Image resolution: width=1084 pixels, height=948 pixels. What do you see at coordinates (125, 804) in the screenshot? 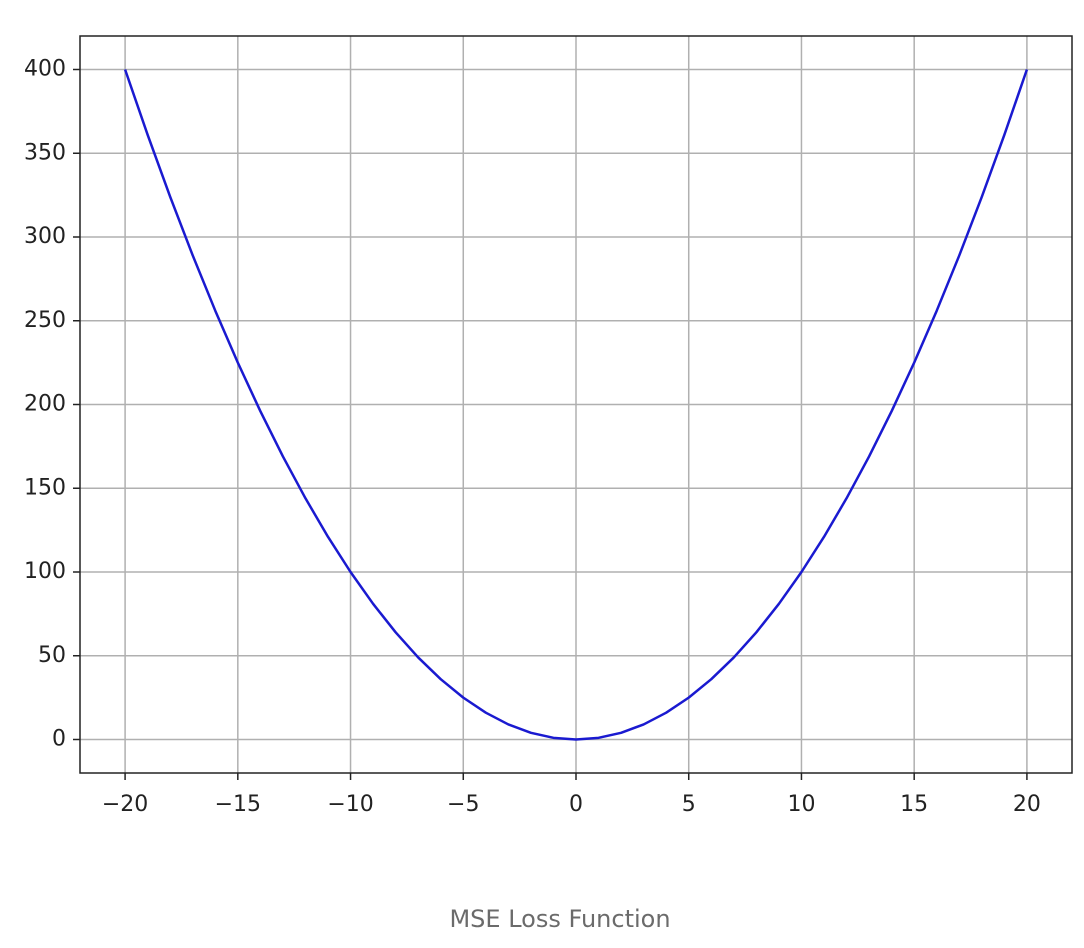
I see `x-tick-label: −20` at bounding box center [125, 804].